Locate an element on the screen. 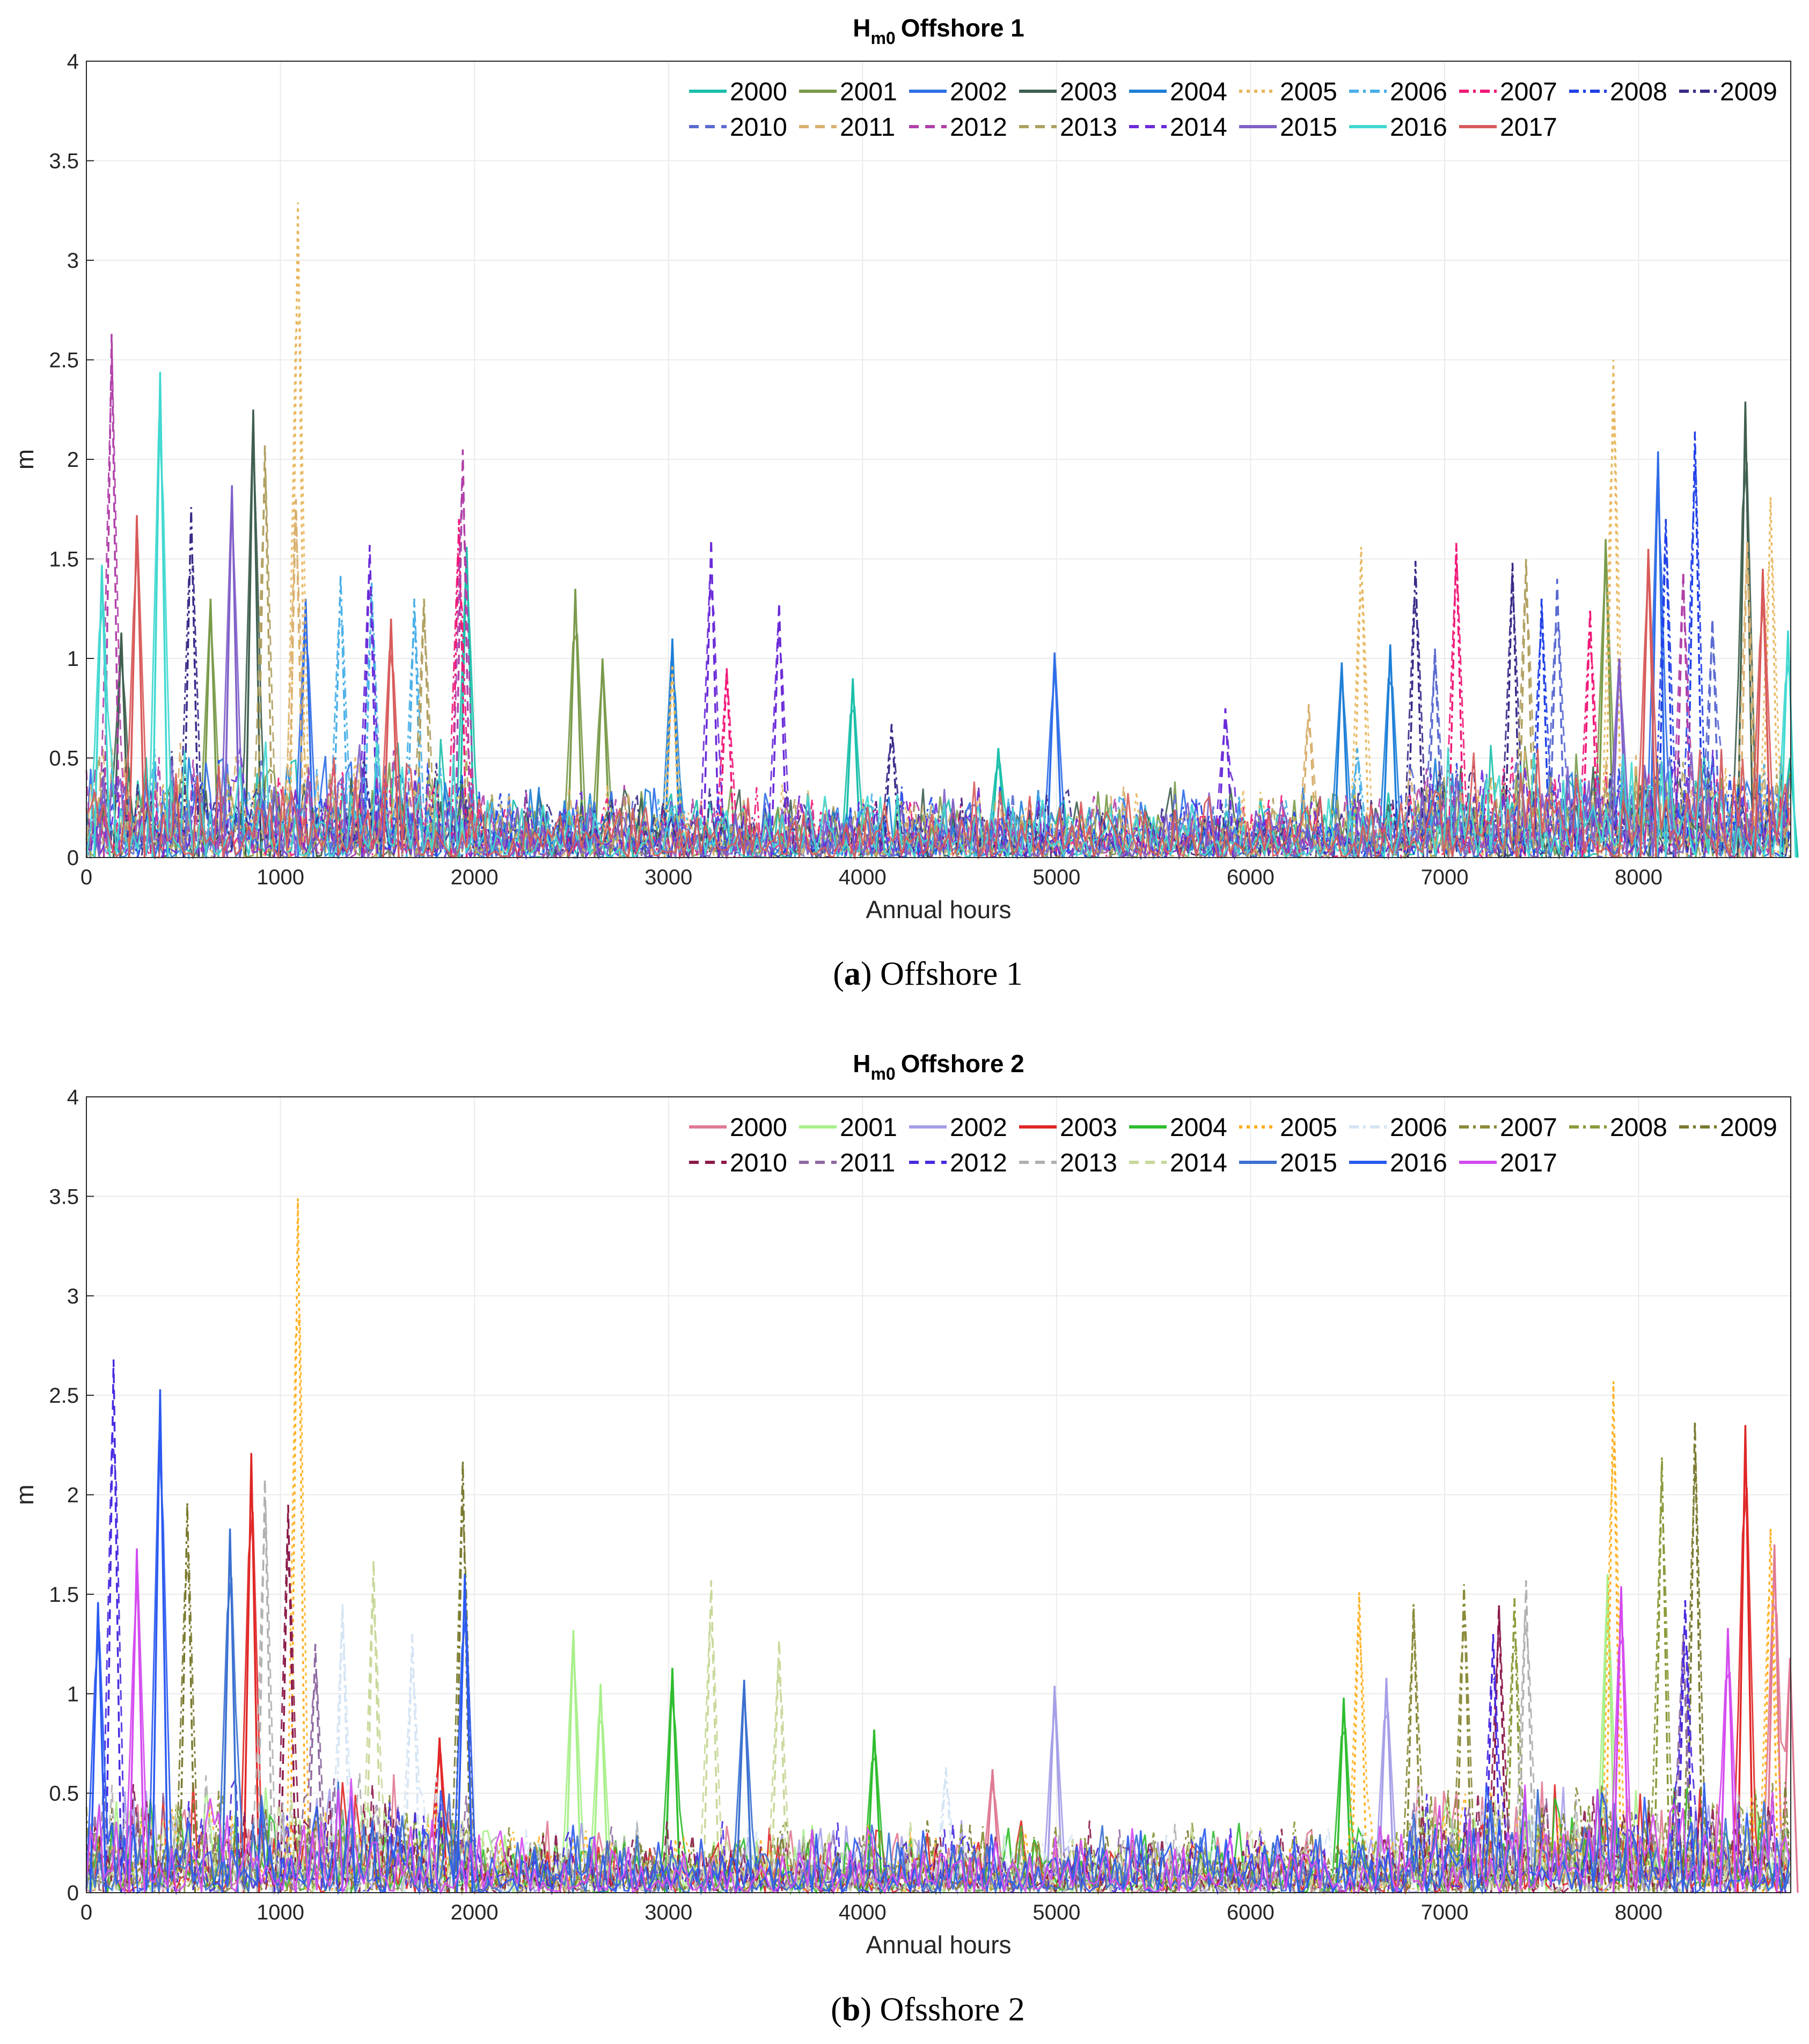 The image size is (1809, 2044). legend-label: 2007 is located at coordinates (1528, 1127).